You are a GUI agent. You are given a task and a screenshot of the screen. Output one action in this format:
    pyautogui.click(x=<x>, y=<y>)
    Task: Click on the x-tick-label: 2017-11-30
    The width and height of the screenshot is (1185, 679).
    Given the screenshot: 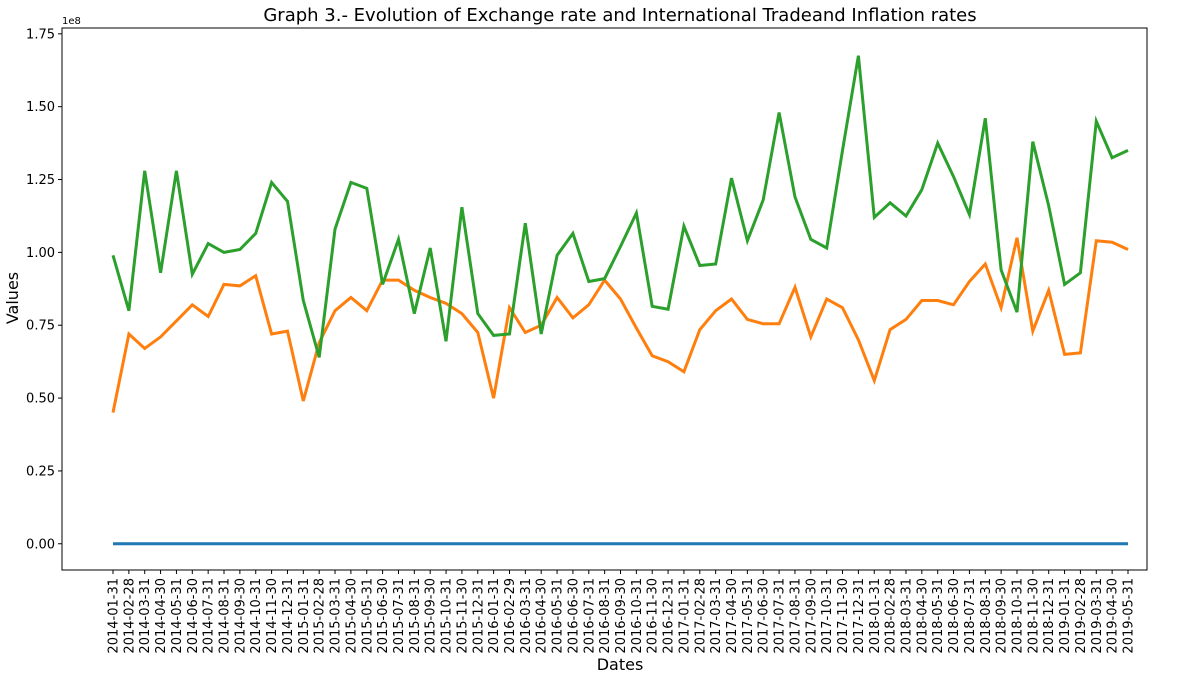 What is the action you would take?
    pyautogui.click(x=843, y=616)
    